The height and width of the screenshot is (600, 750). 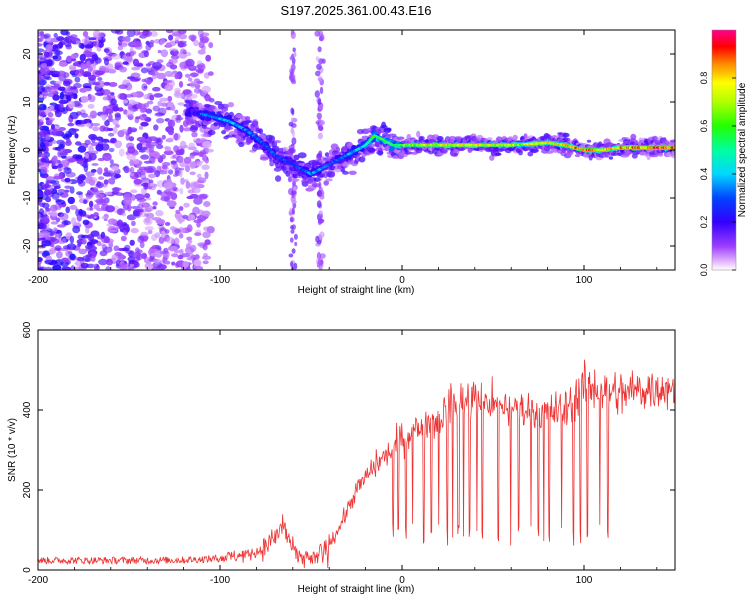 What do you see at coordinates (27, 150) in the screenshot?
I see `y-tick-label: 0` at bounding box center [27, 150].